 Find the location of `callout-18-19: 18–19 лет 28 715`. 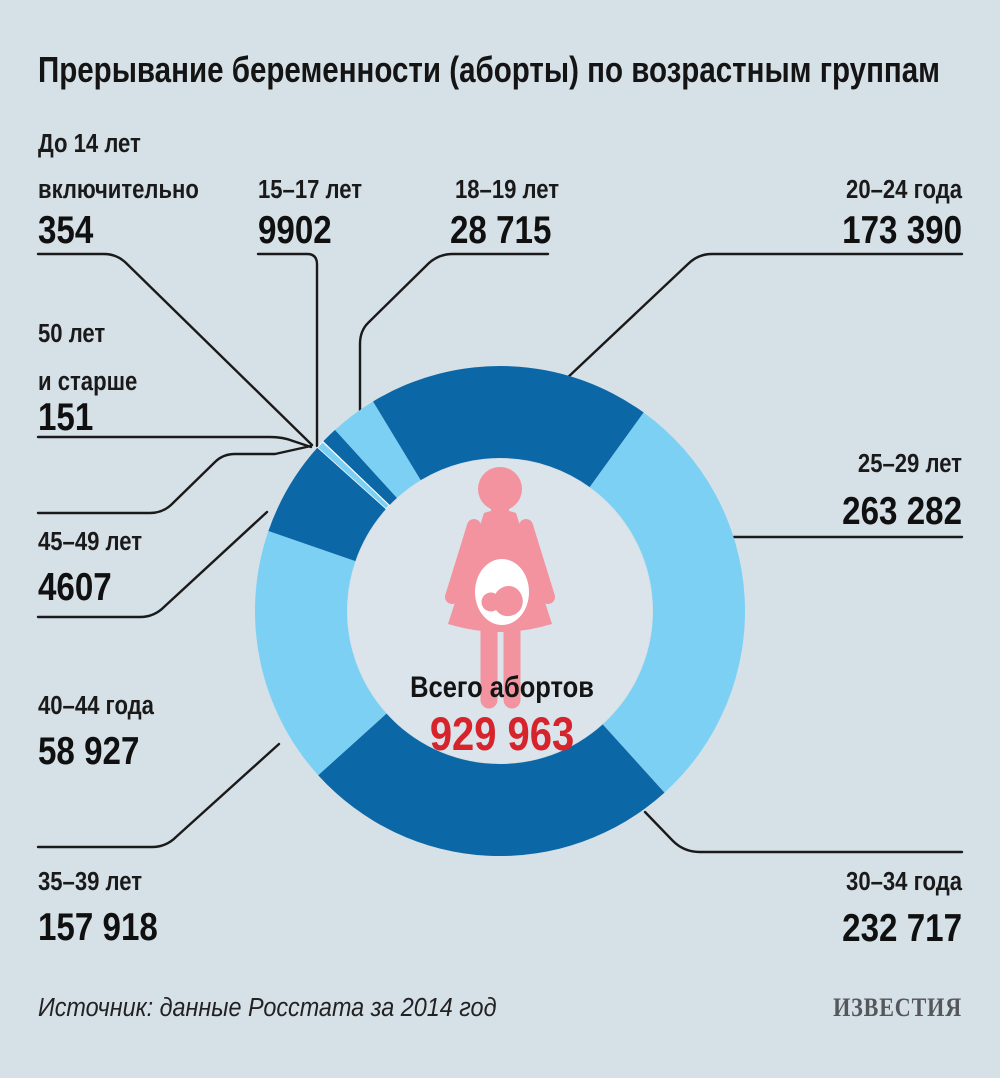

callout-18-19: 18–19 лет 28 715 is located at coordinates (504, 213).